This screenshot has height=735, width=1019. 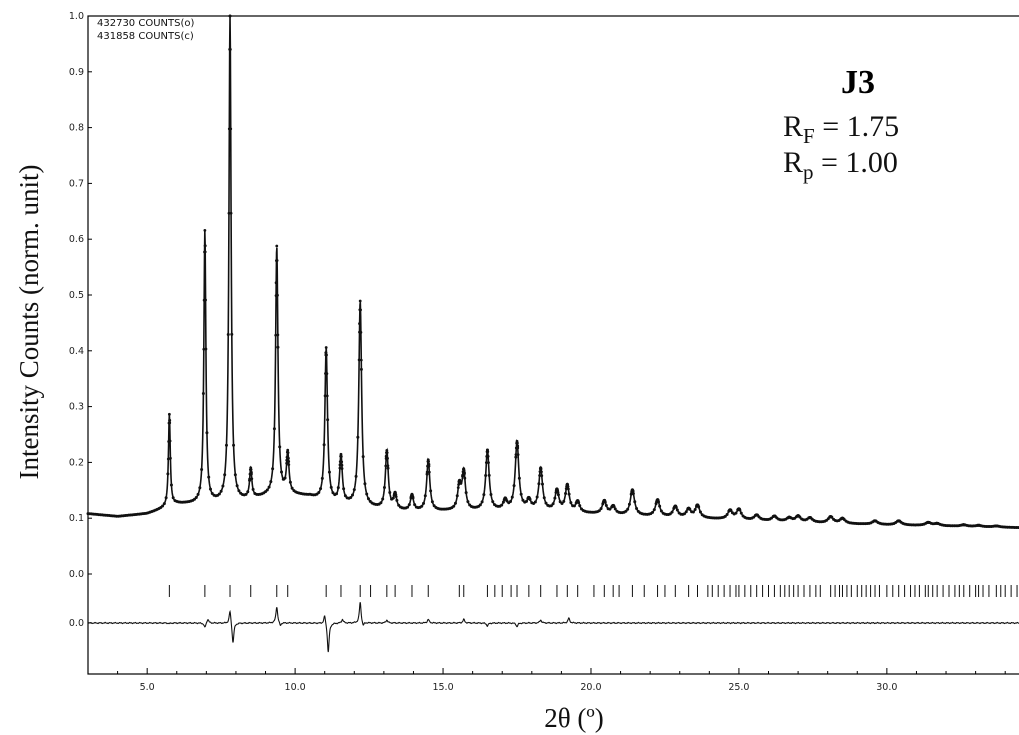 What do you see at coordinates (590, 687) in the screenshot?
I see `x-tick-label: 20.0` at bounding box center [590, 687].